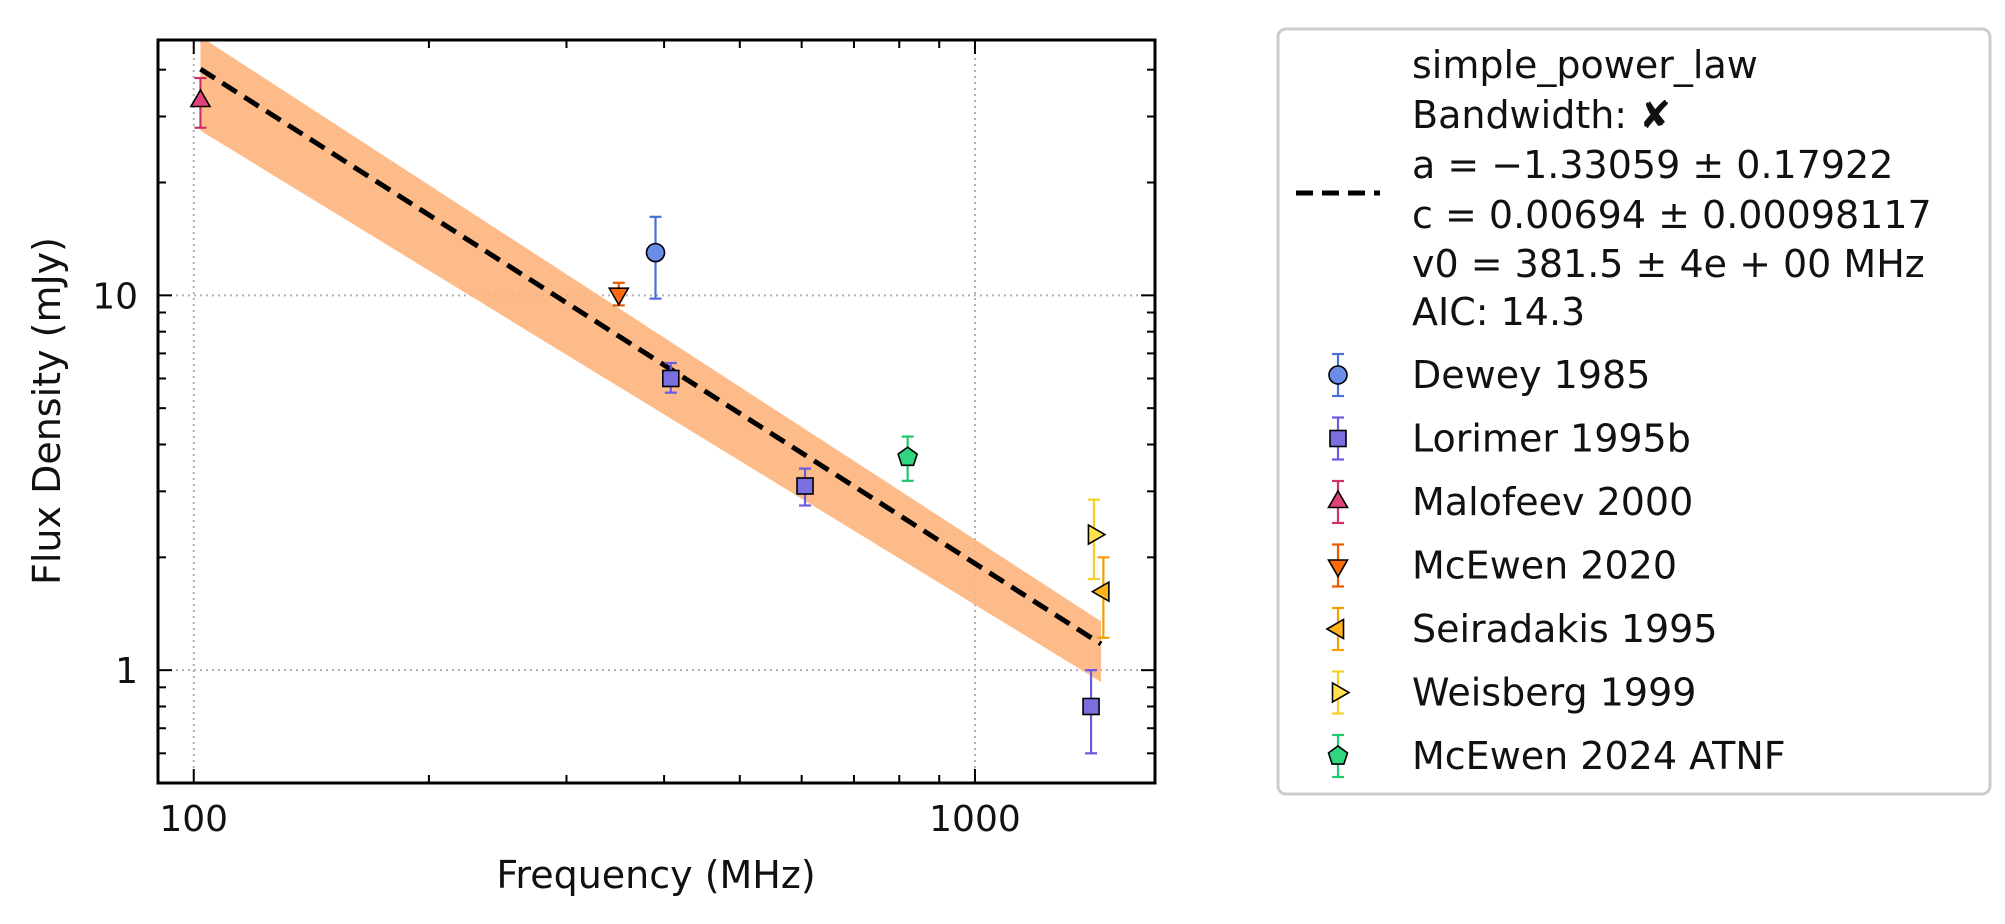  Describe the element at coordinates (1551, 439) in the screenshot. I see `legend-label-1: Lorimer 1995b` at that location.